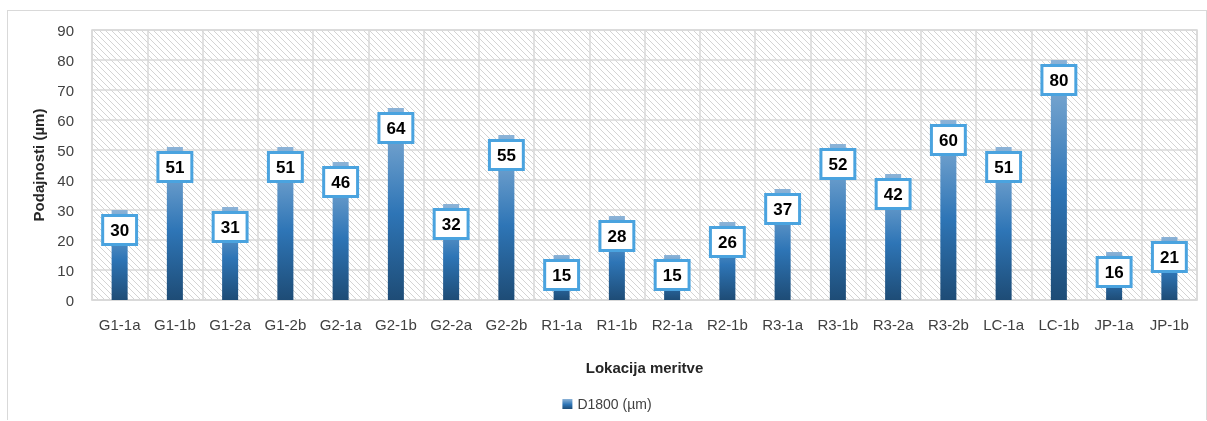 This screenshot has width=1207, height=421. I want to click on x-tick-label: G1-2a, so click(230, 324).